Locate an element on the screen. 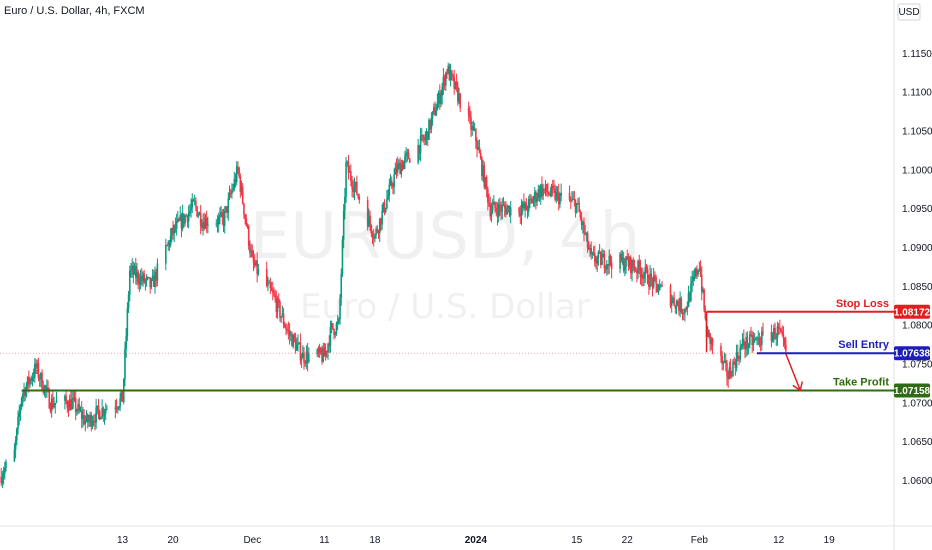 Image resolution: width=932 pixels, height=550 pixels. currency-label: USD is located at coordinates (908, 12).